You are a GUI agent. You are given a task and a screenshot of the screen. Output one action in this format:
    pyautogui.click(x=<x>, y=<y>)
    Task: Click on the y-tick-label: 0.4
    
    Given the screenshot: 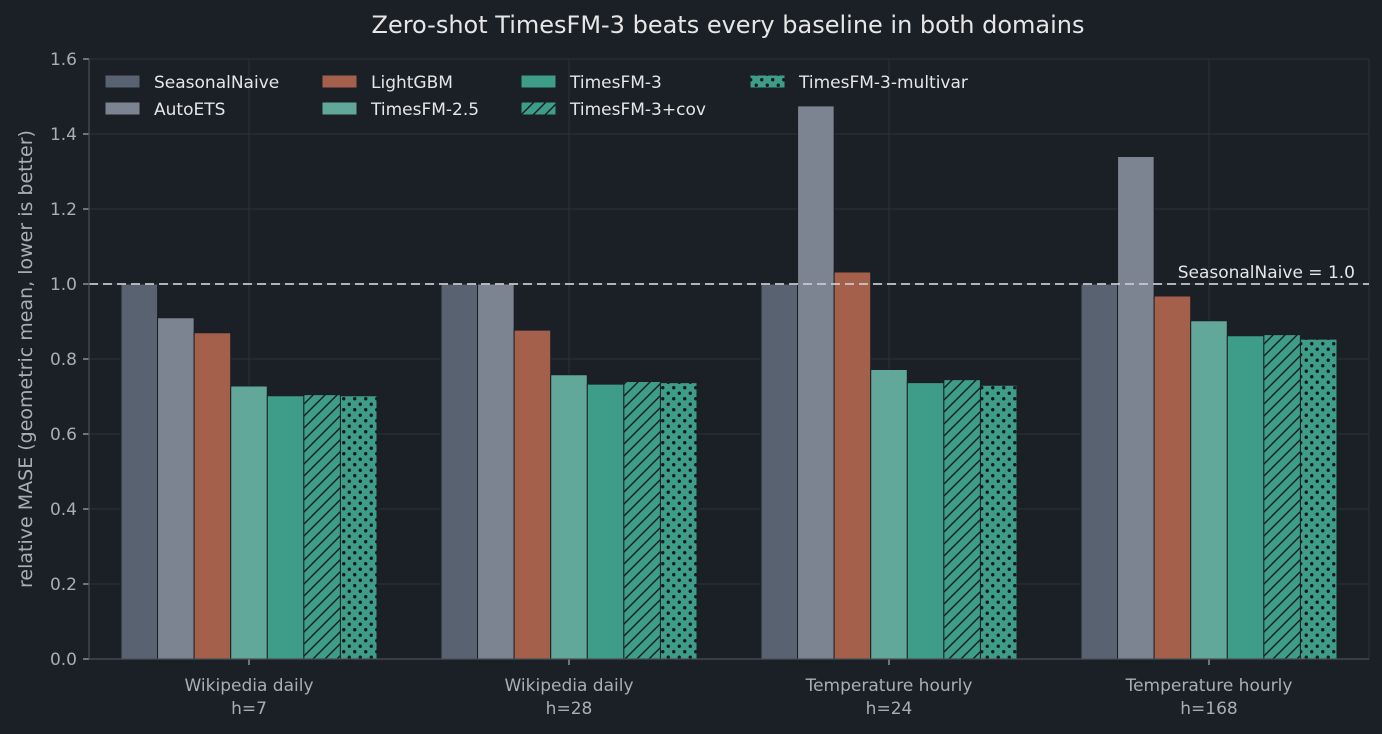 What is the action you would take?
    pyautogui.click(x=63, y=510)
    